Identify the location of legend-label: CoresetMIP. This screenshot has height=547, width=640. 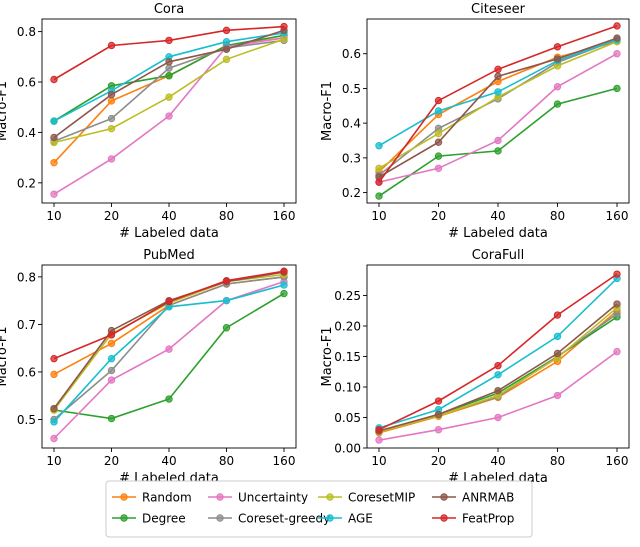
(381, 498).